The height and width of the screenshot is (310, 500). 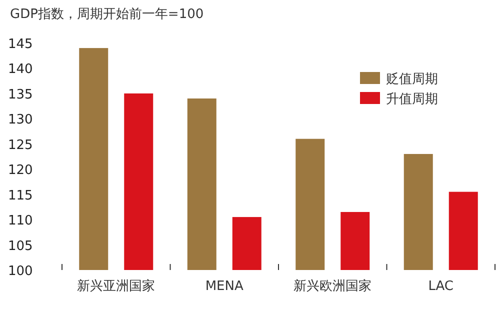 What do you see at coordinates (224, 286) in the screenshot?
I see `x-tick-label: MENA` at bounding box center [224, 286].